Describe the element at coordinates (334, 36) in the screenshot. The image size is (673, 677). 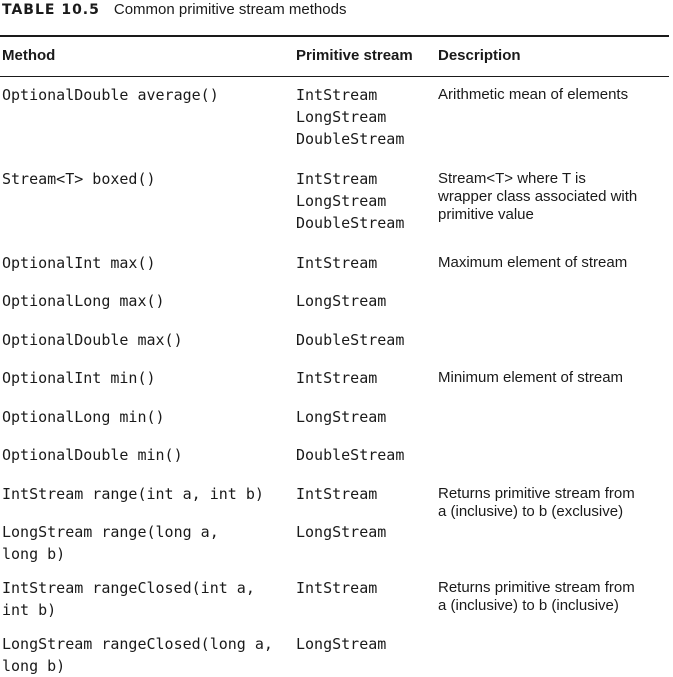
I see `table-top-rule` at that location.